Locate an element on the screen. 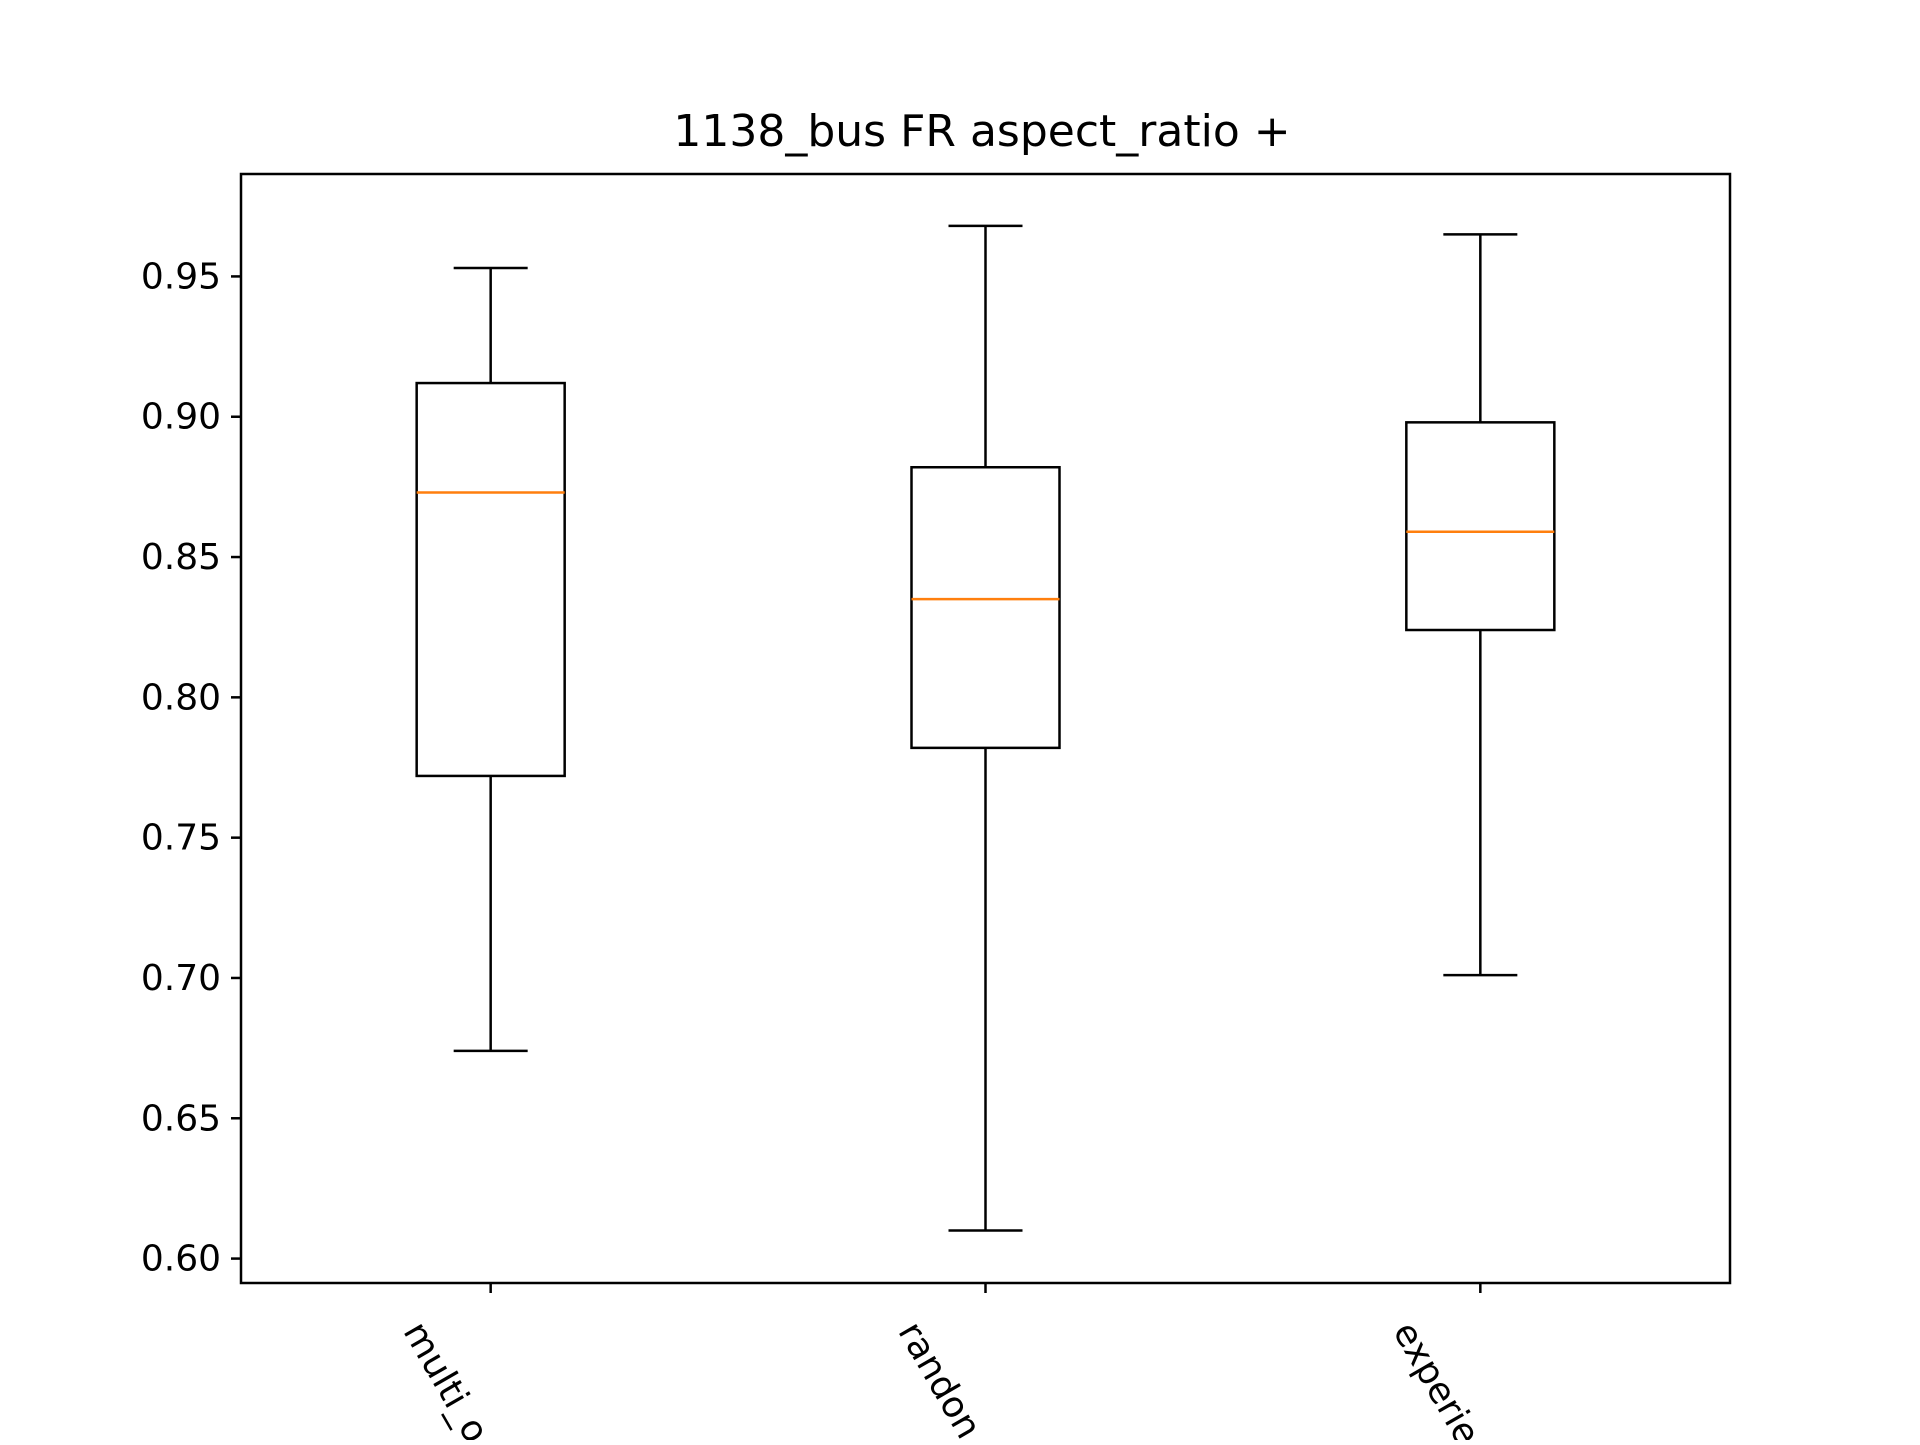 This screenshot has height=1445, width=1920. chart-title: 1138_bus FR aspect_ratio + is located at coordinates (981, 131).